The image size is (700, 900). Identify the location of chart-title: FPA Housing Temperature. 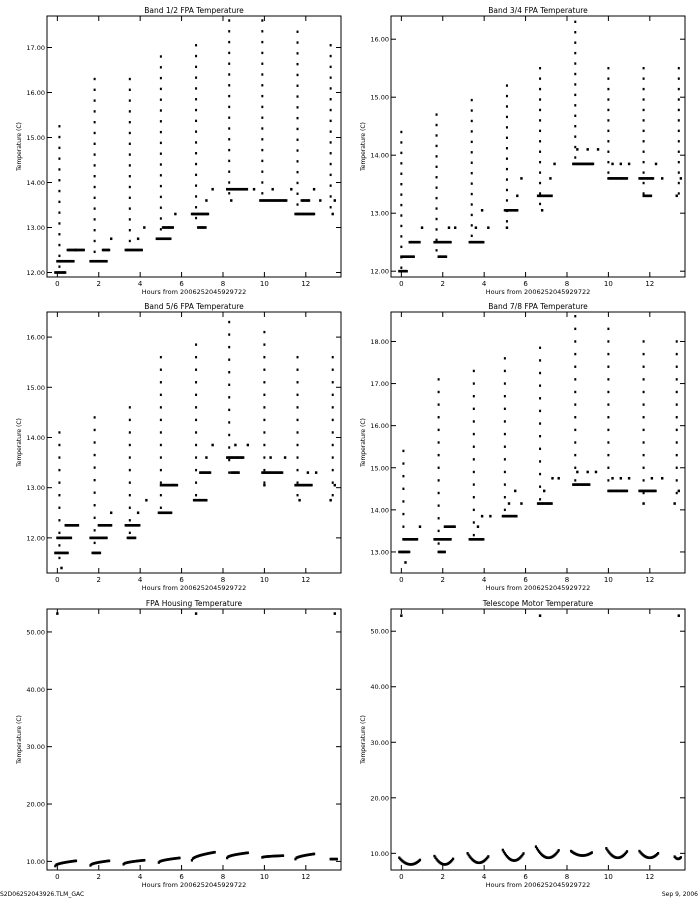
(194, 603).